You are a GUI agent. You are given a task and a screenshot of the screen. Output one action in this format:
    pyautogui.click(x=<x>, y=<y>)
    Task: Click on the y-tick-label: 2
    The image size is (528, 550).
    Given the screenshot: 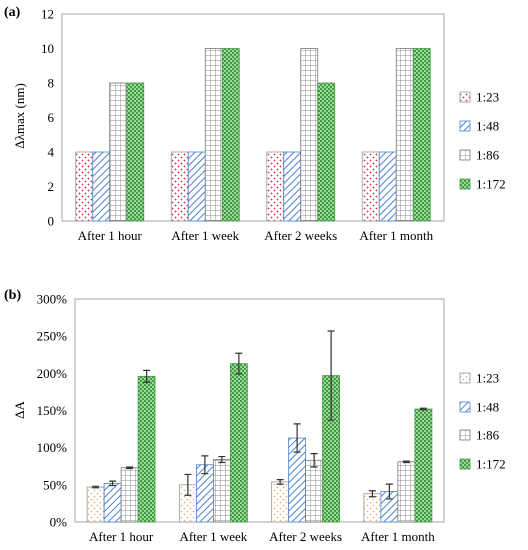 What is the action you would take?
    pyautogui.click(x=51, y=186)
    